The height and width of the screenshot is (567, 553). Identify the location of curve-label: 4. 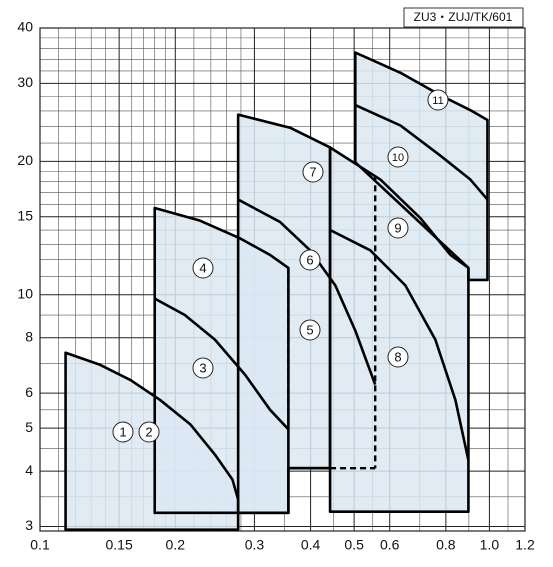
(202, 267).